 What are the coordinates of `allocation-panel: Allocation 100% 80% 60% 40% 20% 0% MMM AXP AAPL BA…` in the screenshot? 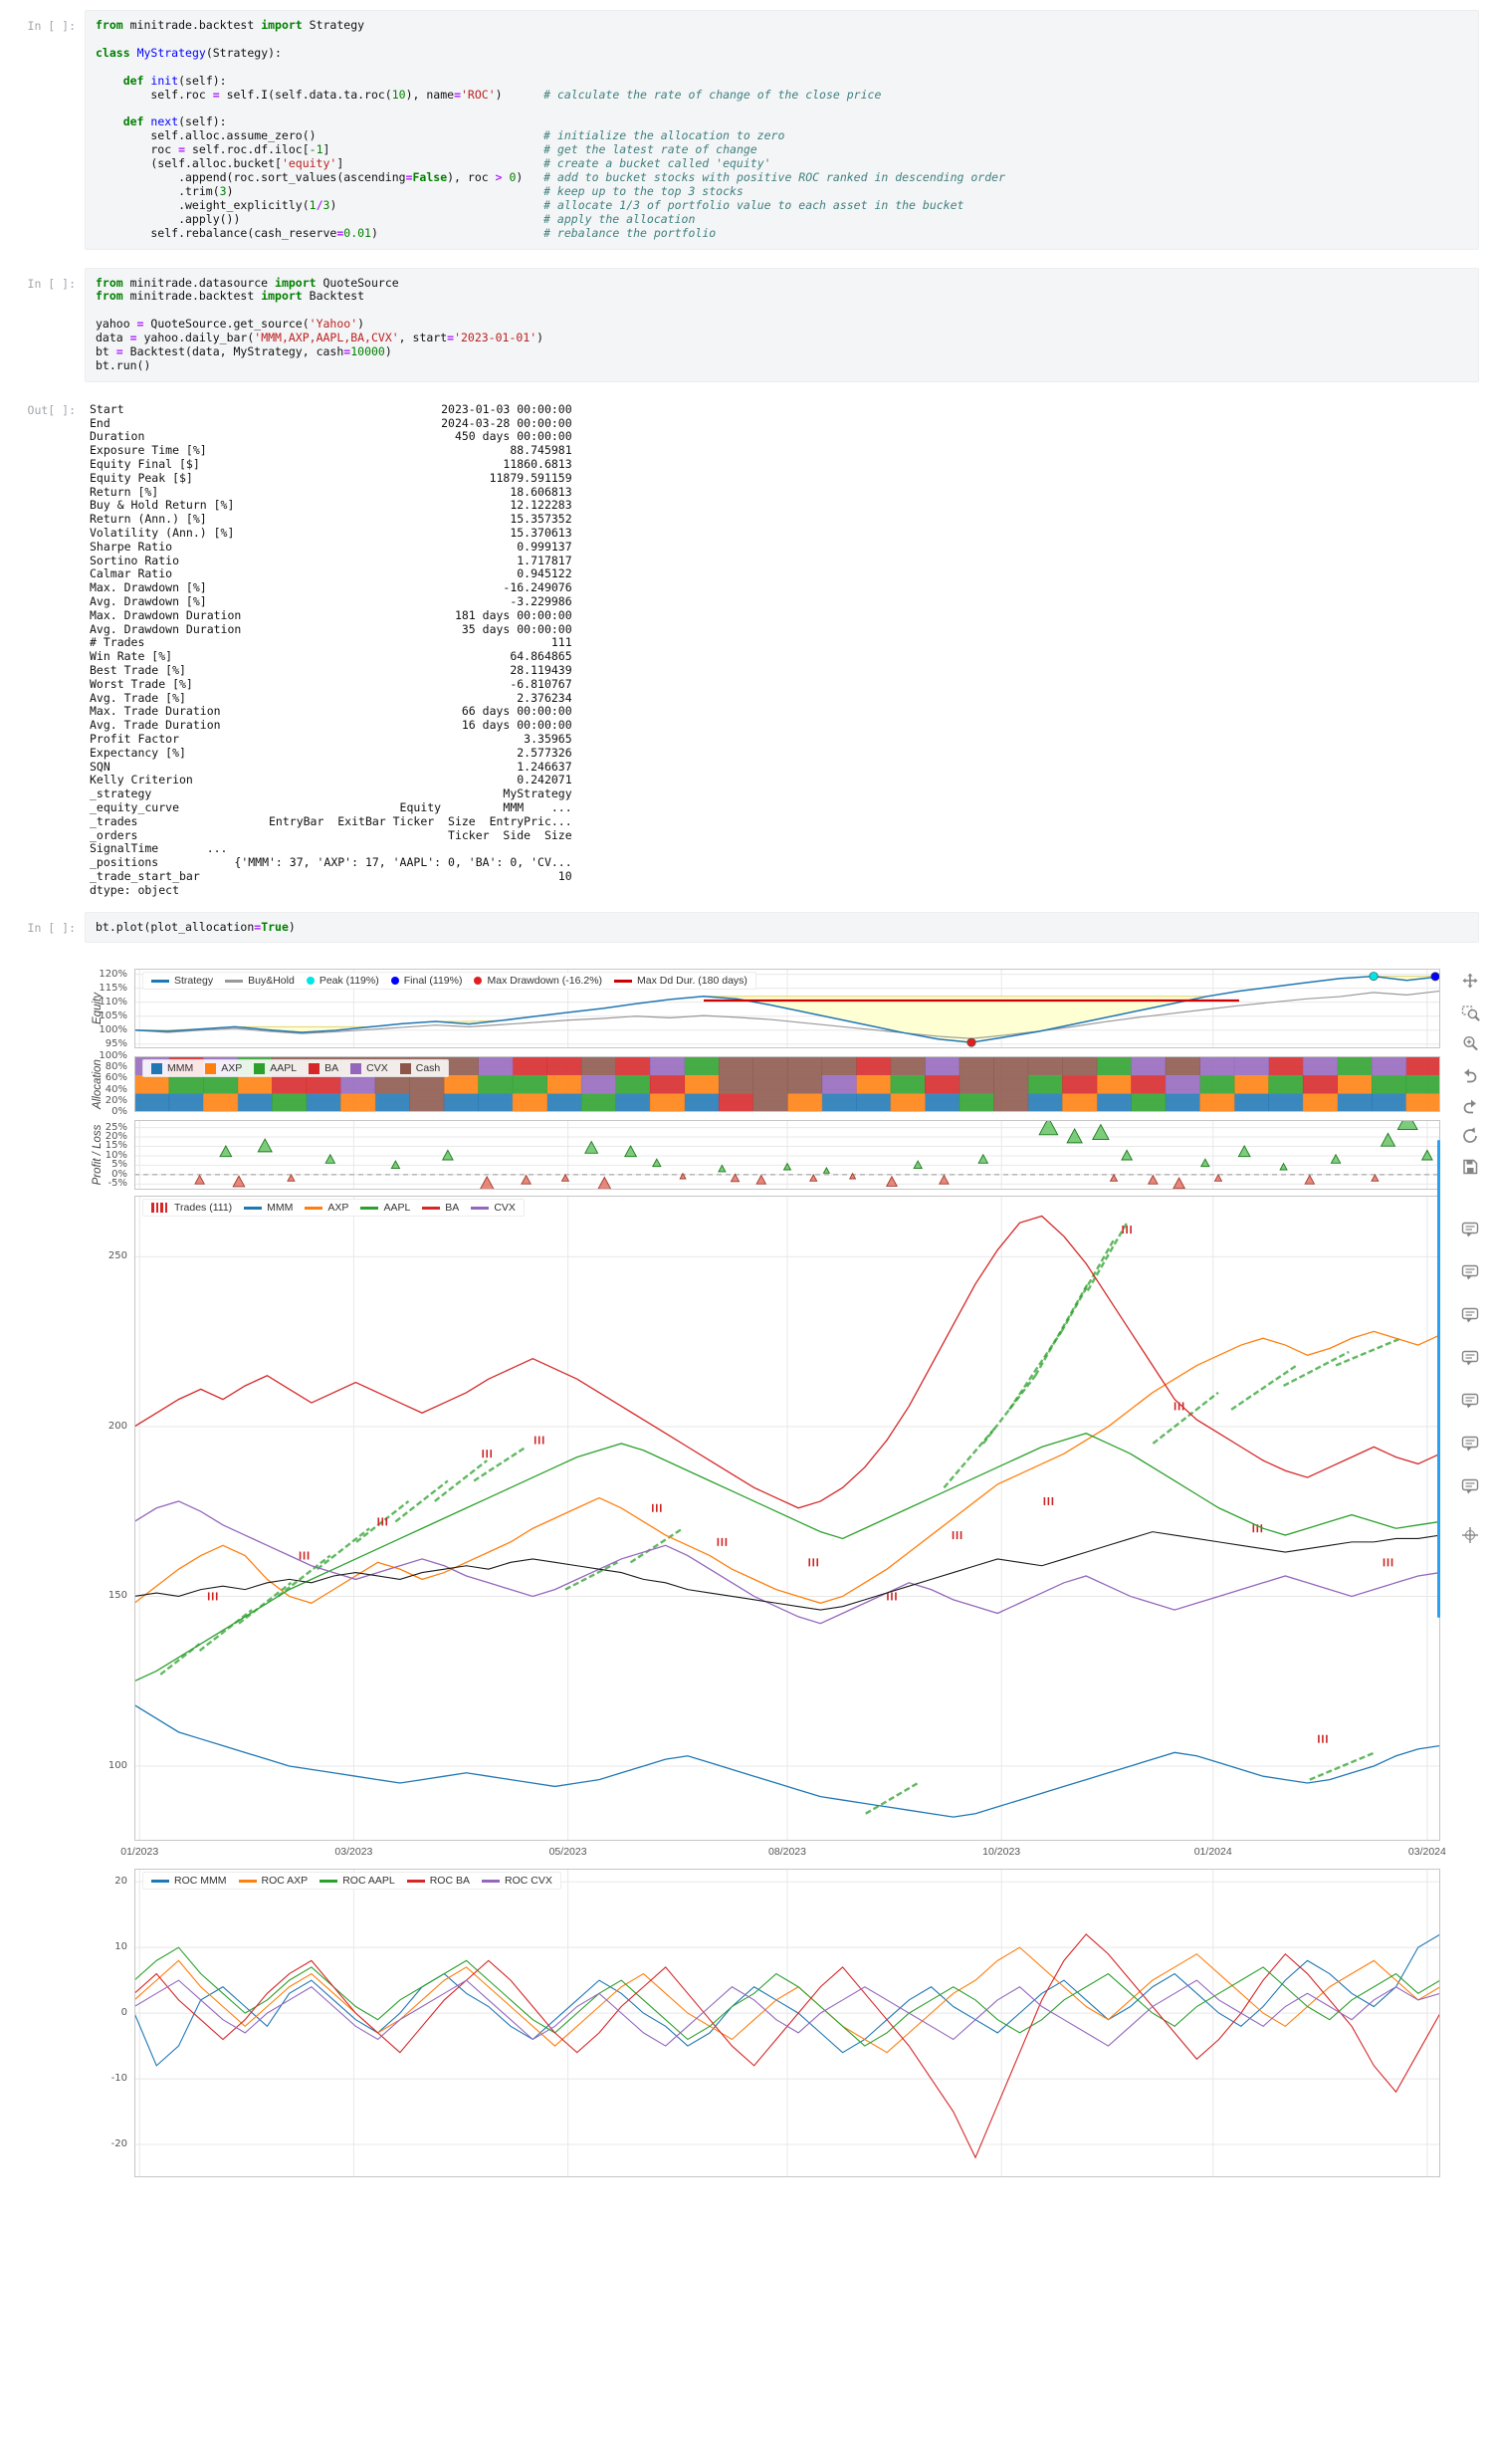 It's located at (786, 1083).